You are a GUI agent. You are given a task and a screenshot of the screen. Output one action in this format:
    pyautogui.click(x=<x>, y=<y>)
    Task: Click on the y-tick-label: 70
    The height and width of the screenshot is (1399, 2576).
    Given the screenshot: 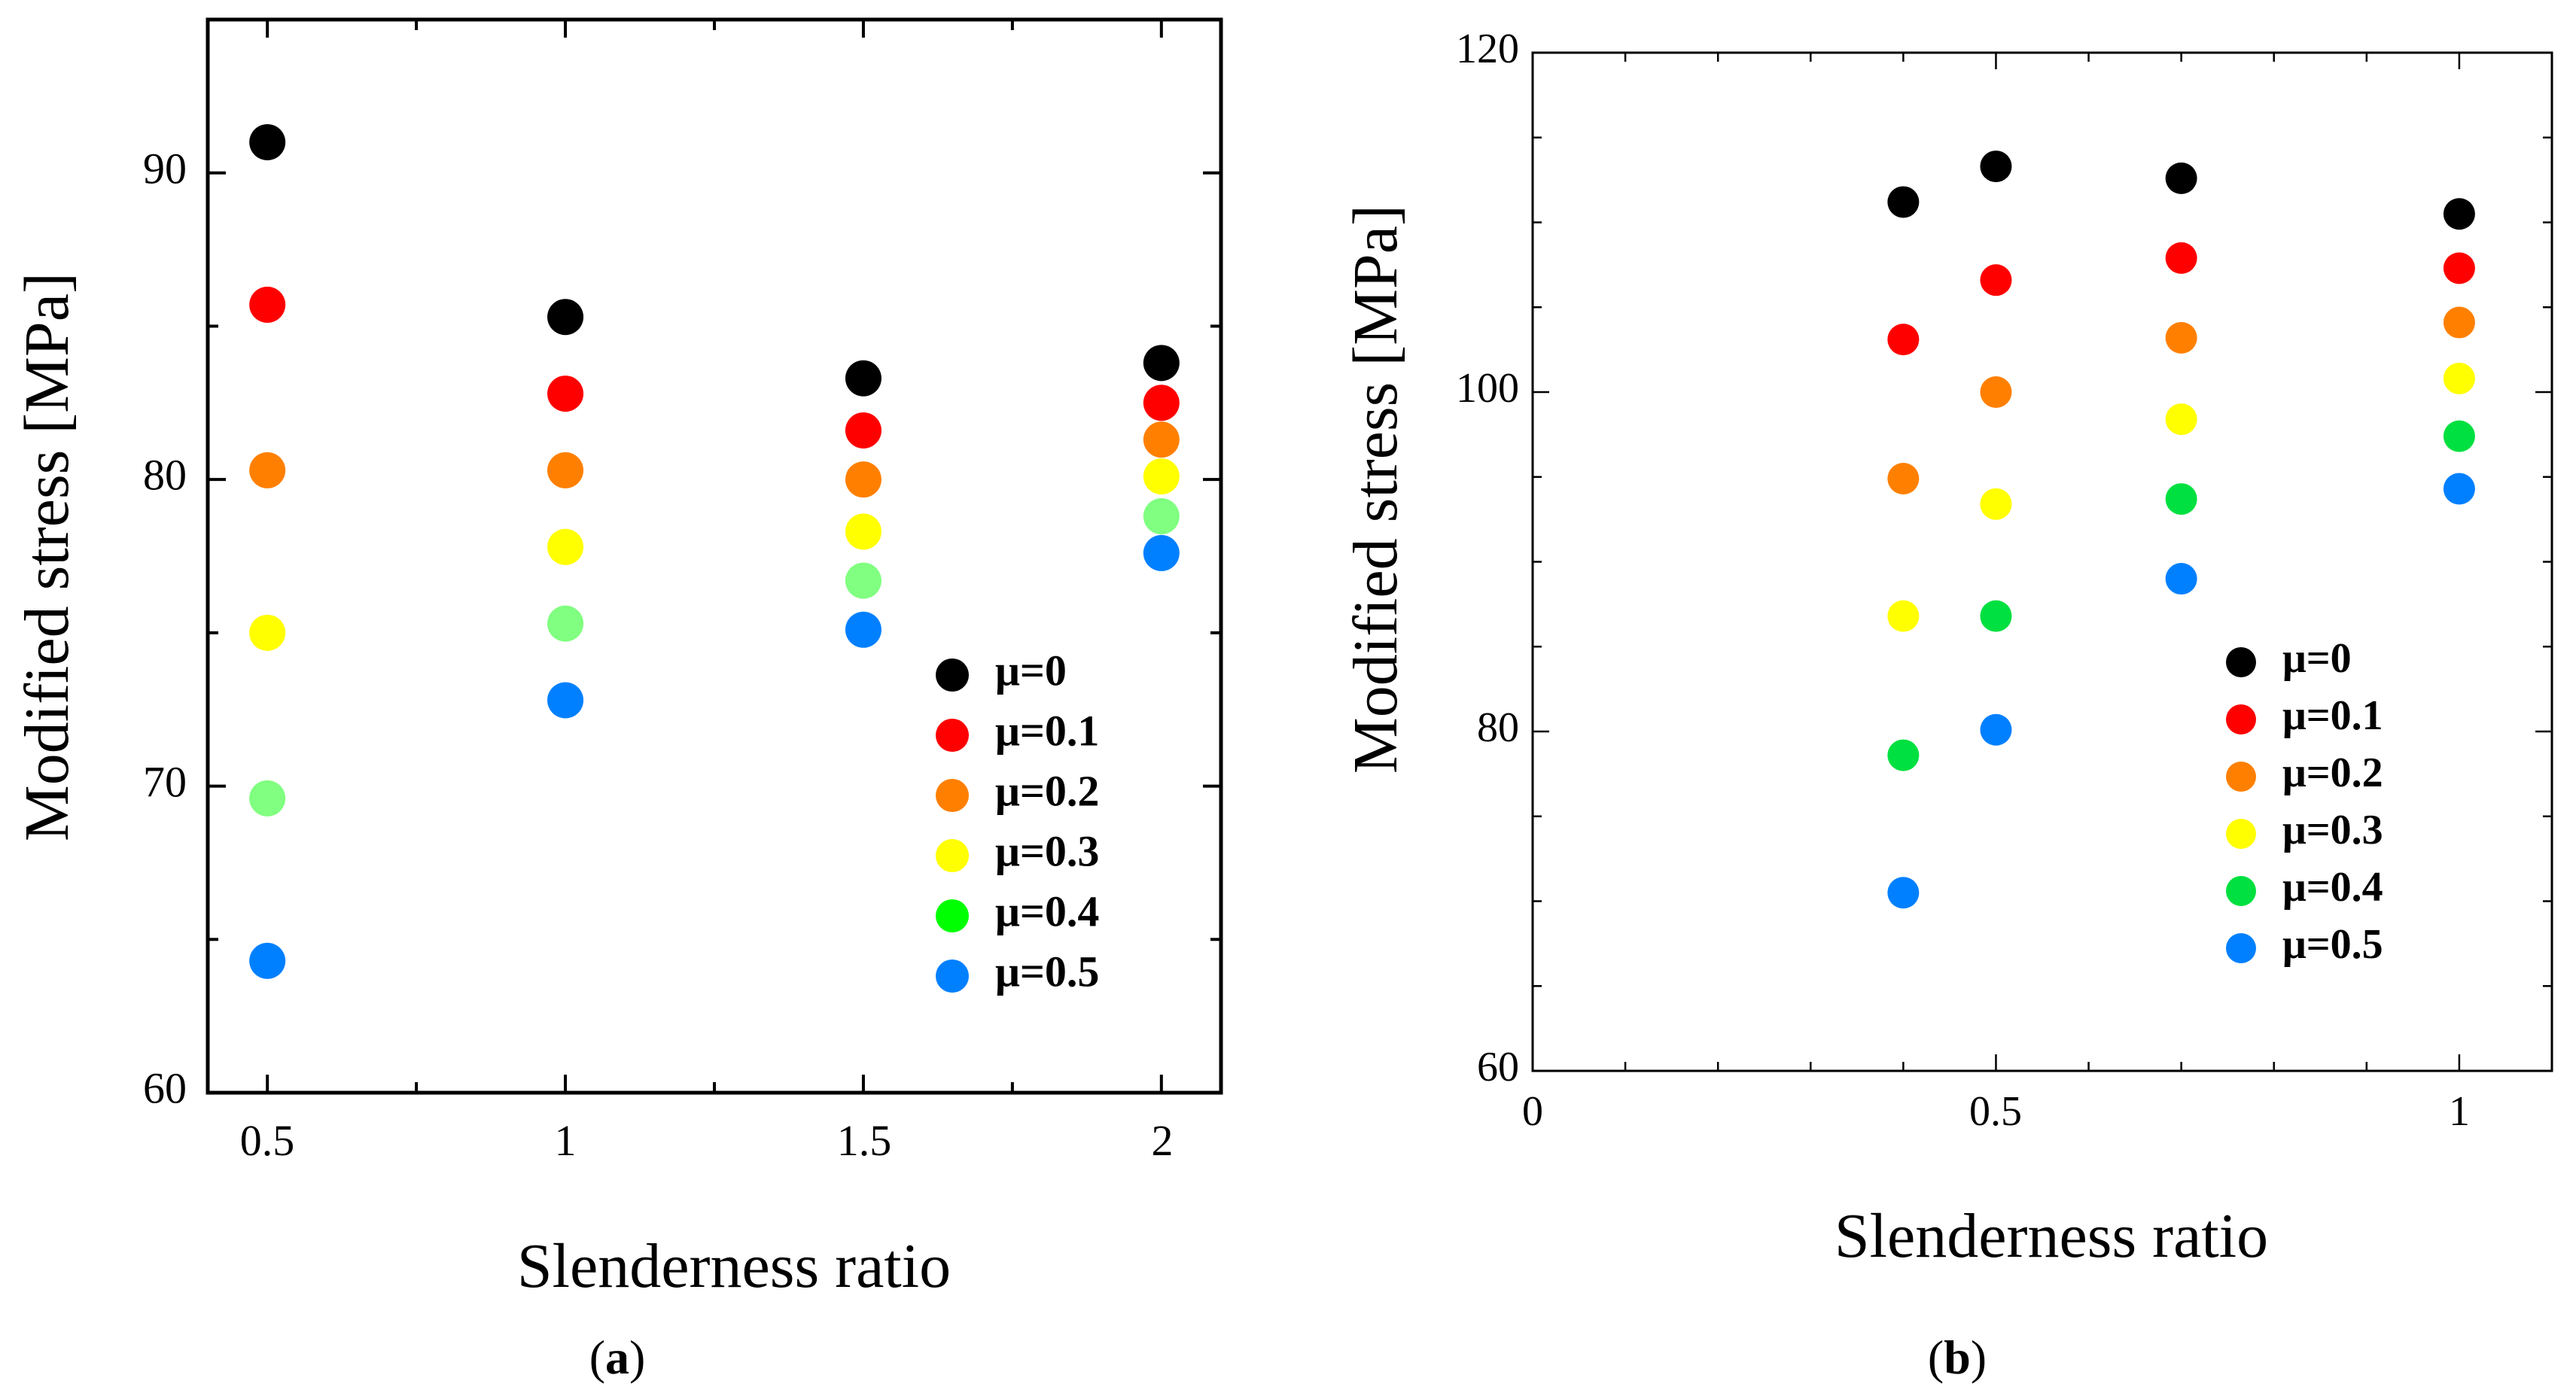 What is the action you would take?
    pyautogui.click(x=165, y=782)
    